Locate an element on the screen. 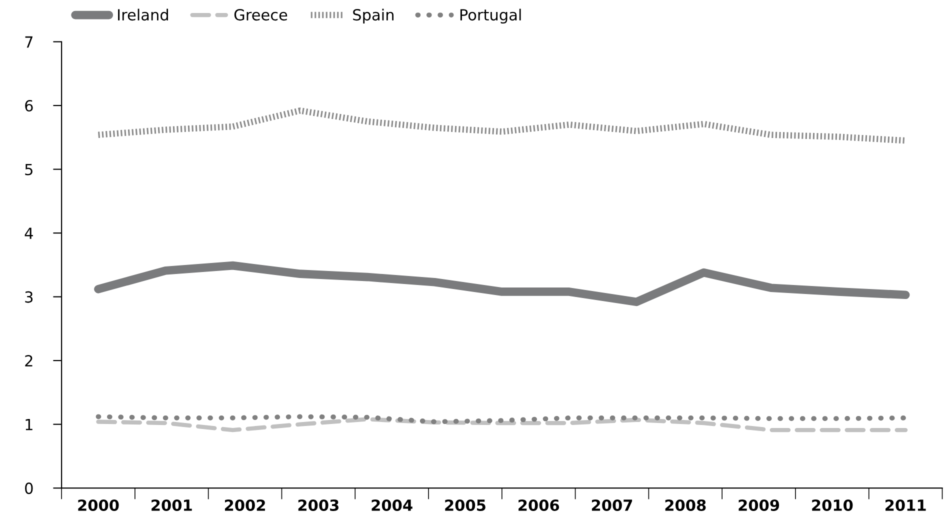 This screenshot has height=522, width=947. legend-label: Ireland is located at coordinates (143, 14).